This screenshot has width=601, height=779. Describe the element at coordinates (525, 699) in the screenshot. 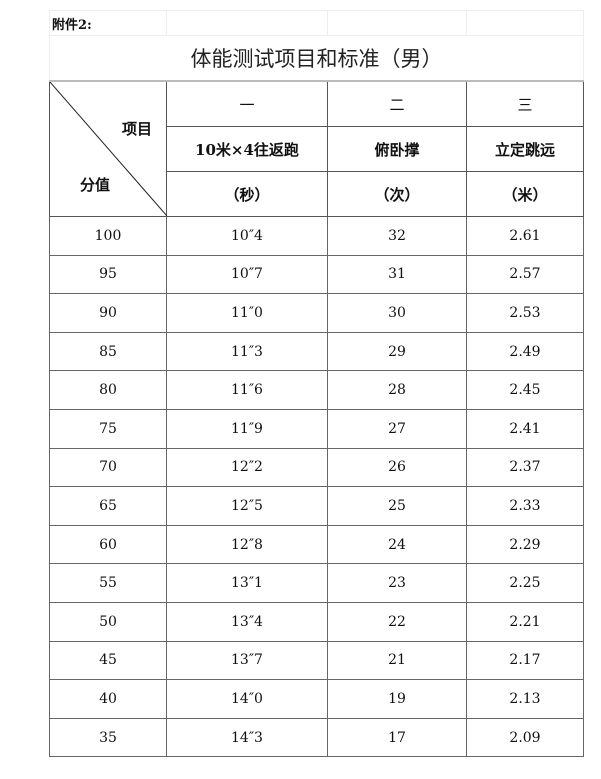

I see `long-jump-cell: 2.13` at that location.